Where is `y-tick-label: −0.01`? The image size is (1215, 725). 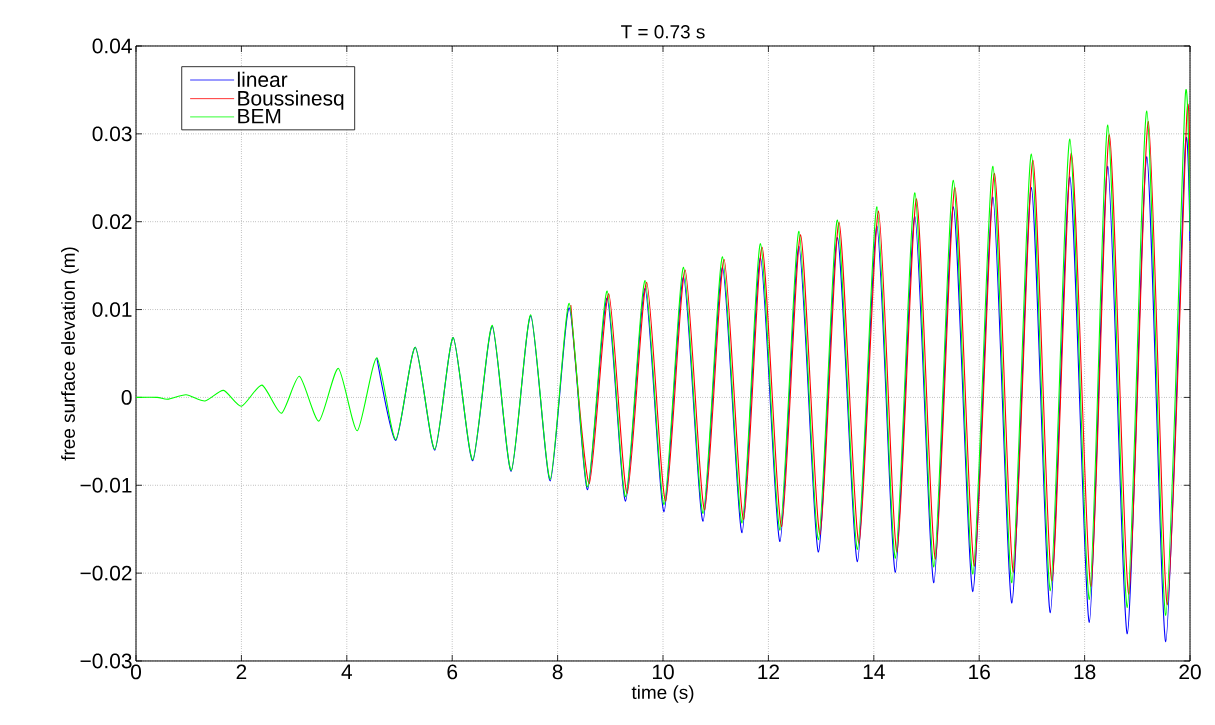 y-tick-label: −0.01 is located at coordinates (106, 485).